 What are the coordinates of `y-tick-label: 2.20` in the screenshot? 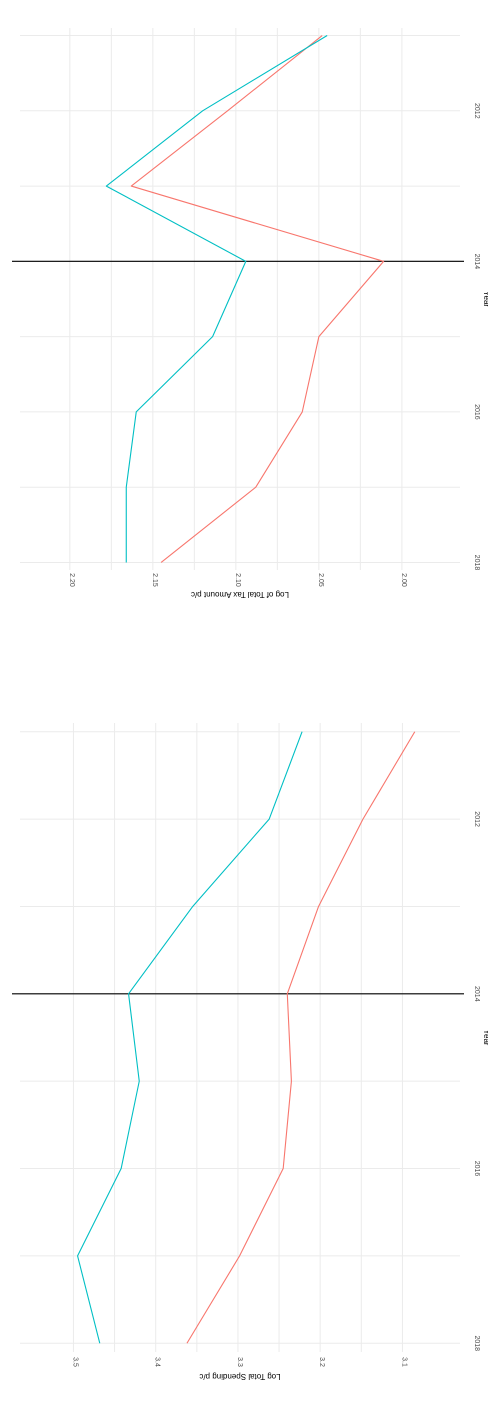 It's located at (71, 580).